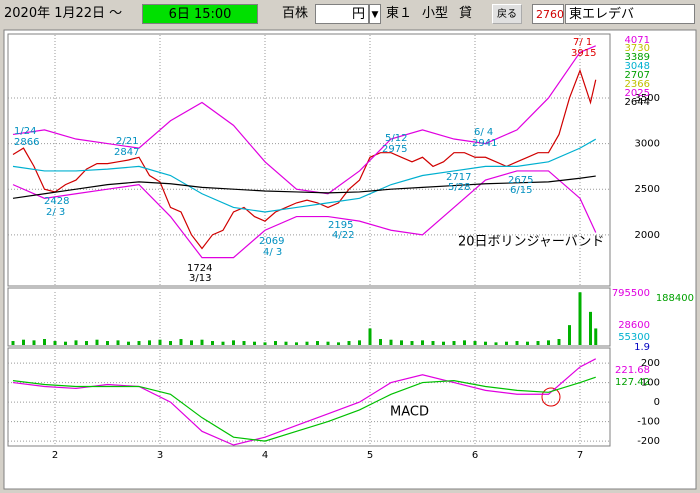  I want to click on y-tick-label: -200, so click(648, 441).